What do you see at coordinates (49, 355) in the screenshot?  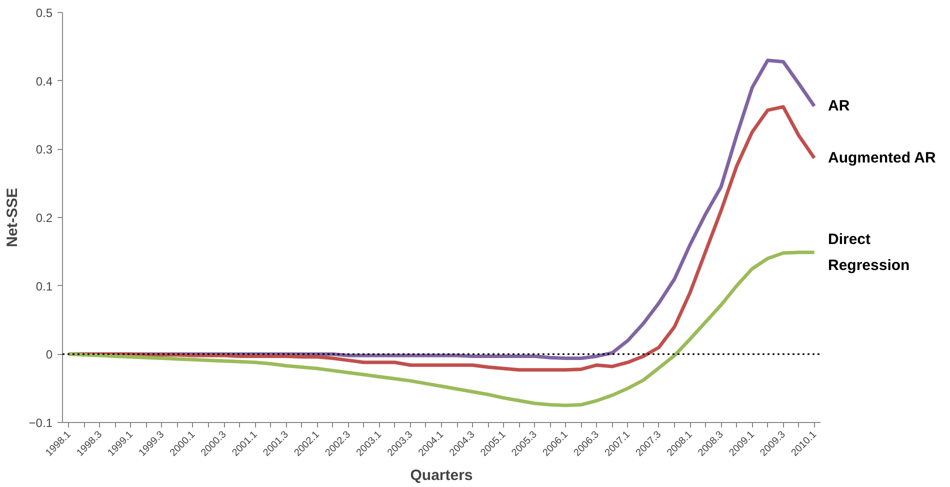 I see `y-tick-label: 0` at bounding box center [49, 355].